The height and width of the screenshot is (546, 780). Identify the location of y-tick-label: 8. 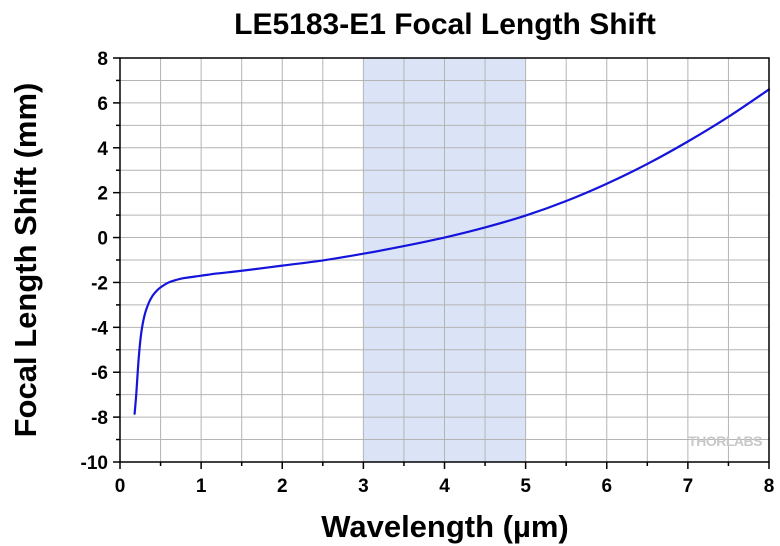
(102, 59).